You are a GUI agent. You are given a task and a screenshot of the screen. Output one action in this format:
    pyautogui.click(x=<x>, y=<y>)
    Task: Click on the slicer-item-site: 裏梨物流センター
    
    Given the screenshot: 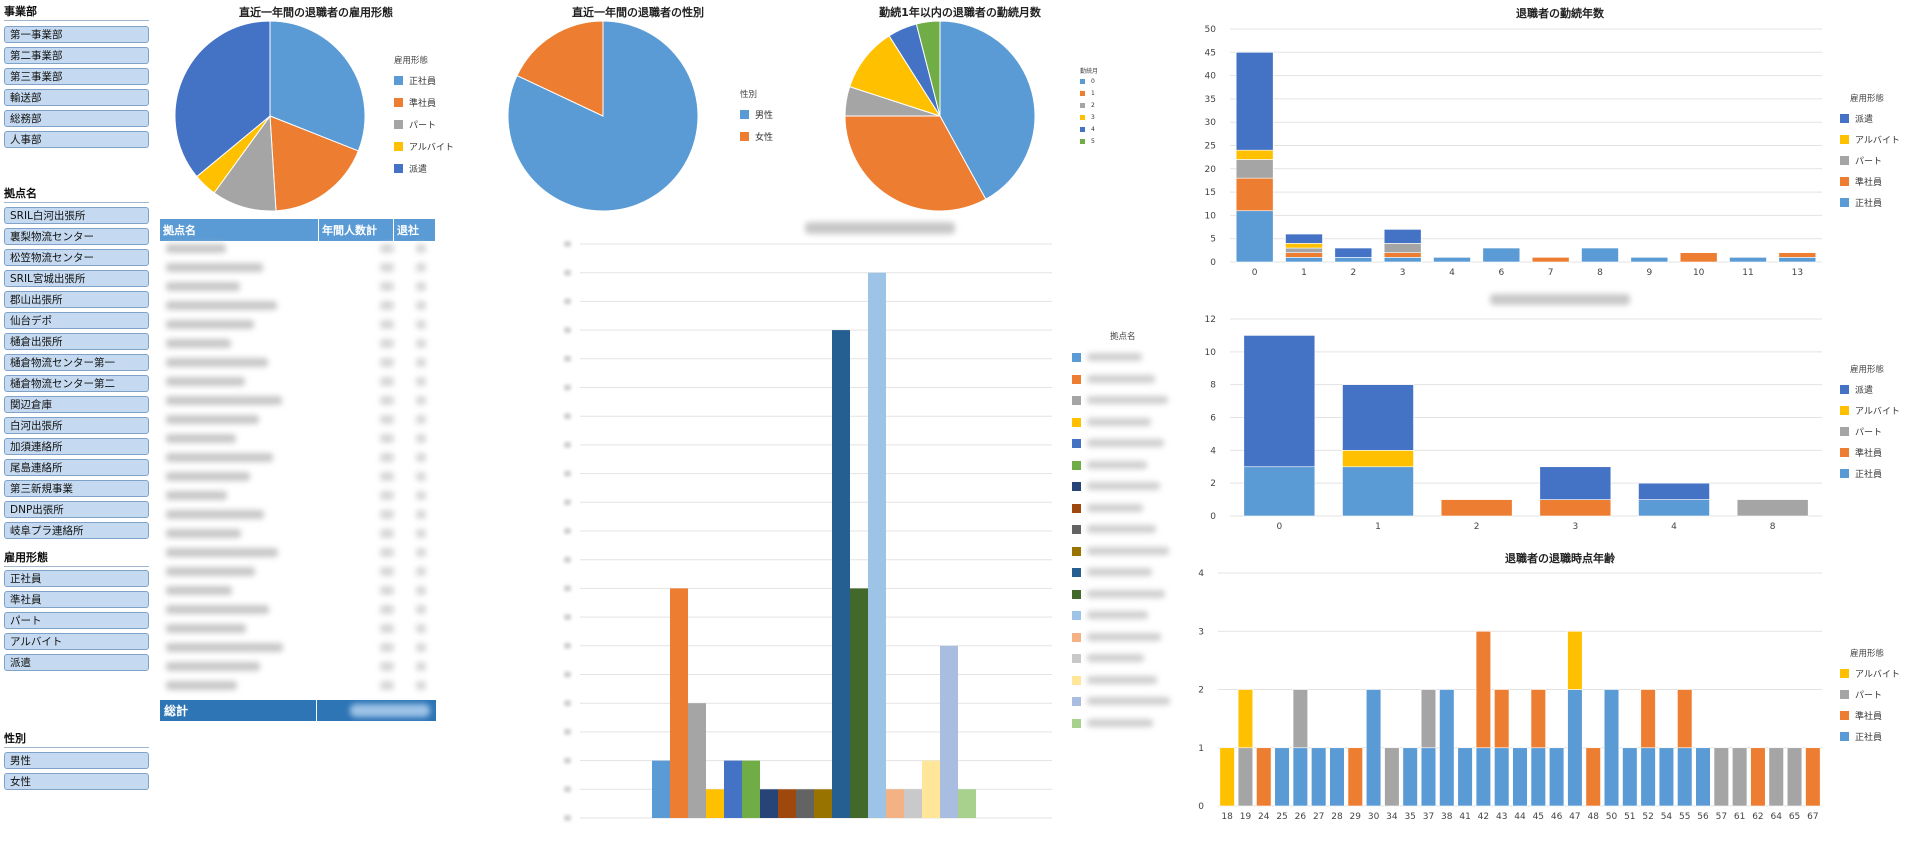 What is the action you would take?
    pyautogui.click(x=76, y=236)
    